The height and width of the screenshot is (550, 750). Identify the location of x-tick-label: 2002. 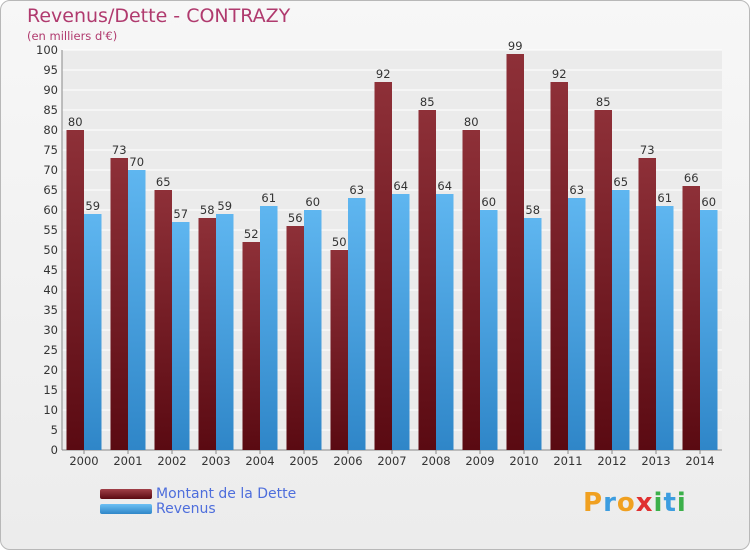
(171, 461).